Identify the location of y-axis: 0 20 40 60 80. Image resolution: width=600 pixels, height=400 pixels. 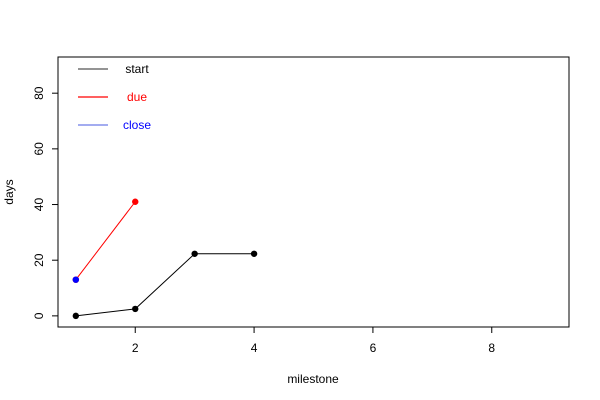
(45, 202).